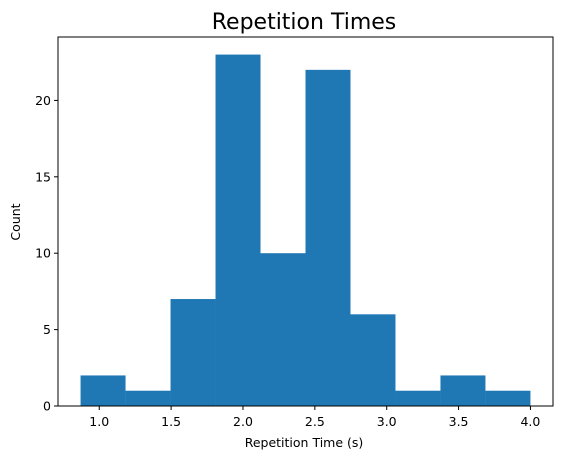  What do you see at coordinates (43, 253) in the screenshot?
I see `y-tick-label: 10` at bounding box center [43, 253].